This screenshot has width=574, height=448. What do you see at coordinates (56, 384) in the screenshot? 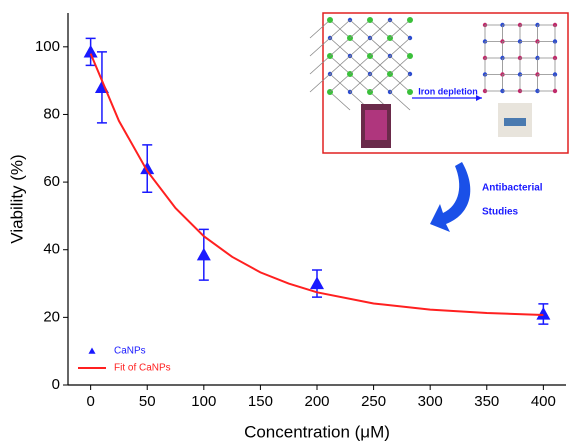
I see `y-tick-label: 0` at bounding box center [56, 384].